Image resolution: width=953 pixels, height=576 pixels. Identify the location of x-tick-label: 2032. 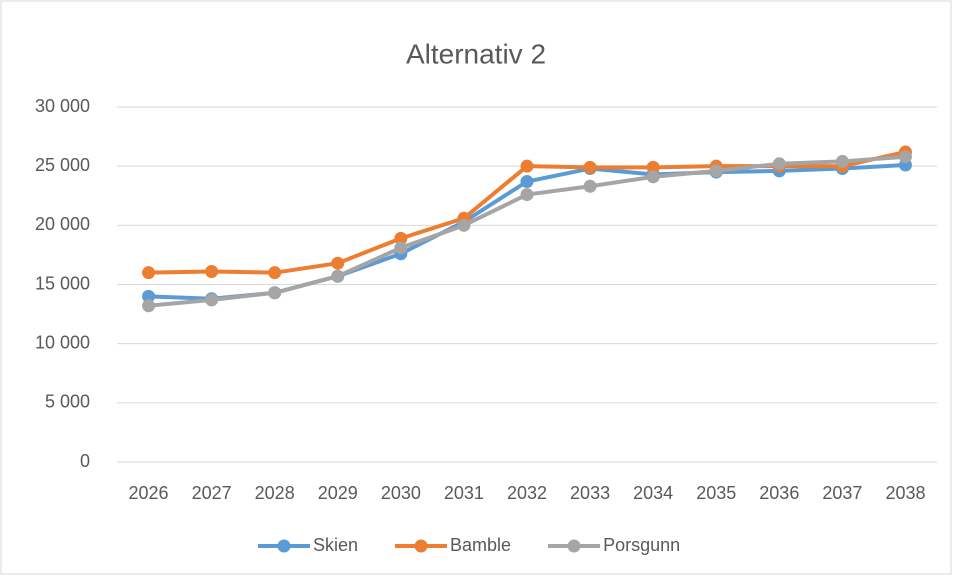
(527, 493).